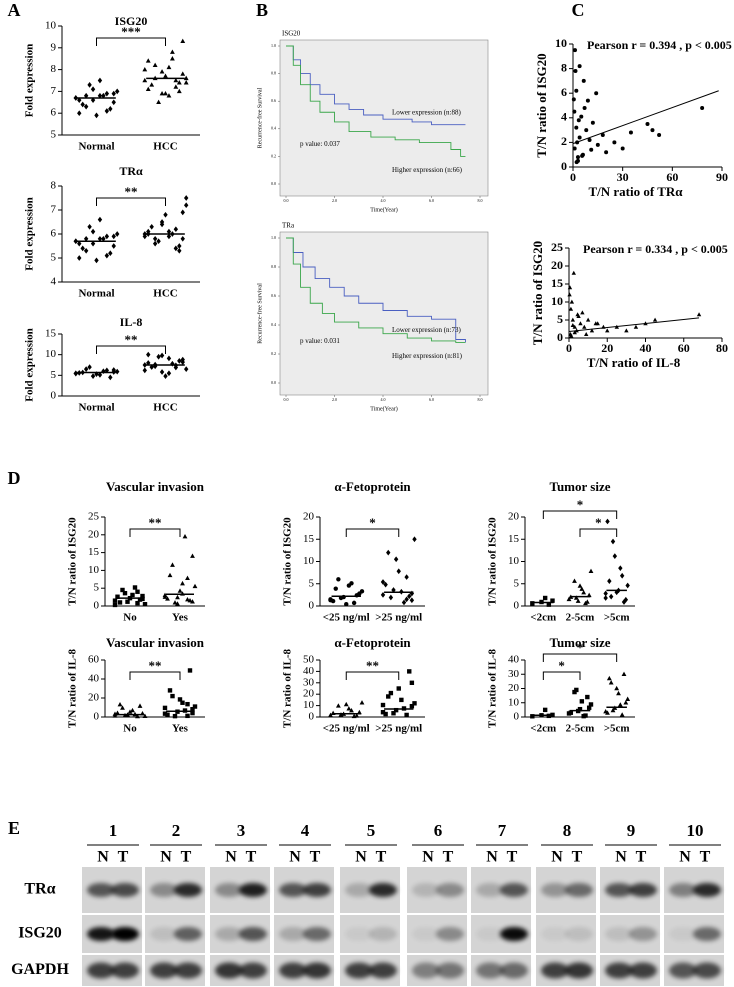 Image resolution: width=734 pixels, height=987 pixels. What do you see at coordinates (97, 606) in the screenshot?
I see `y-tick-label: 0` at bounding box center [97, 606].